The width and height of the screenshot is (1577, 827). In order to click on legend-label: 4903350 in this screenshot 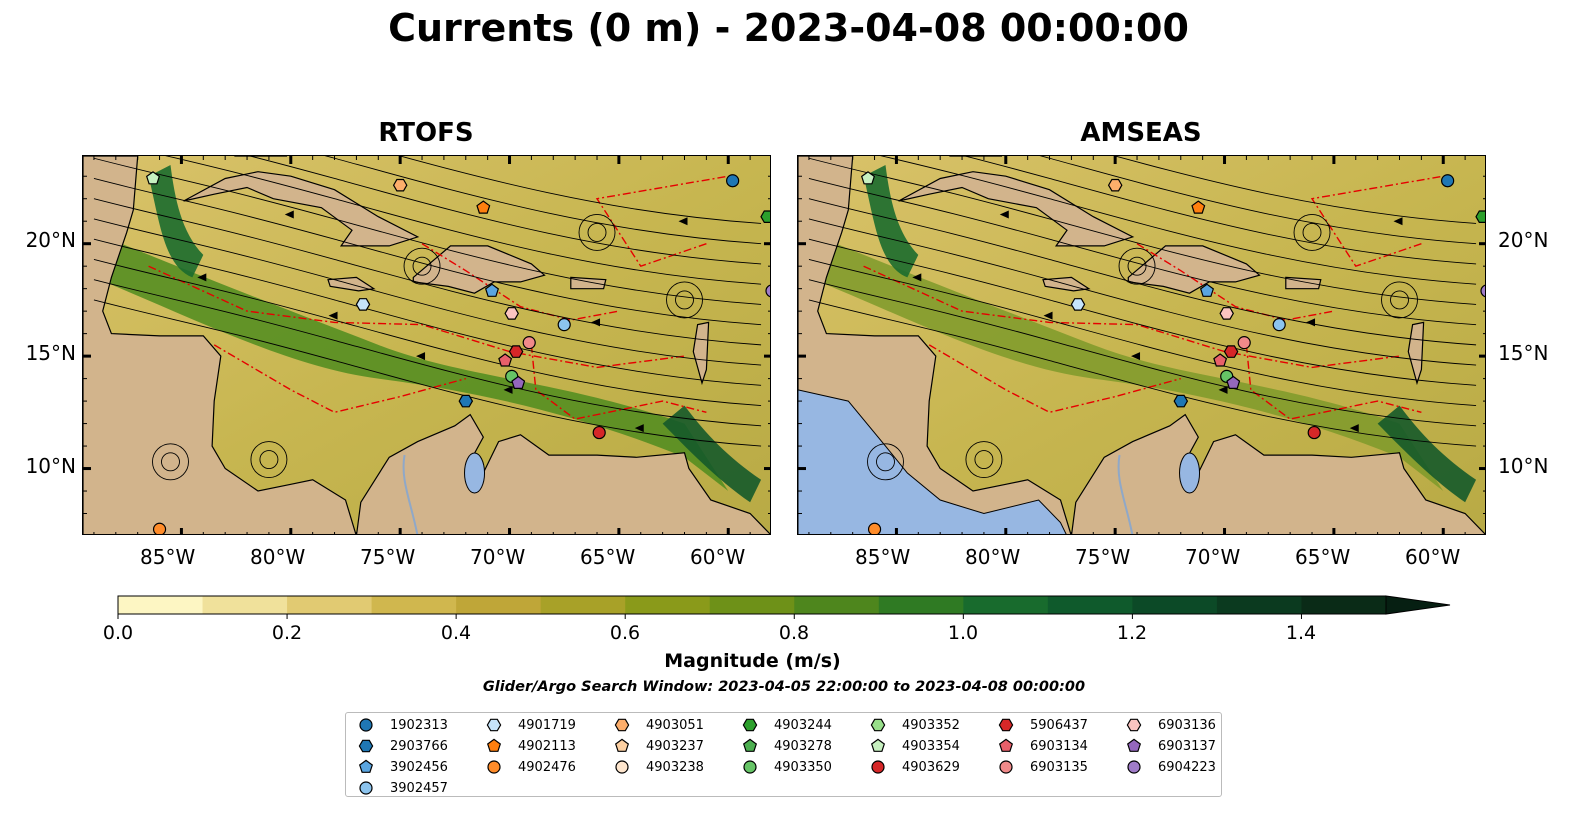, I will do `click(803, 767)`.